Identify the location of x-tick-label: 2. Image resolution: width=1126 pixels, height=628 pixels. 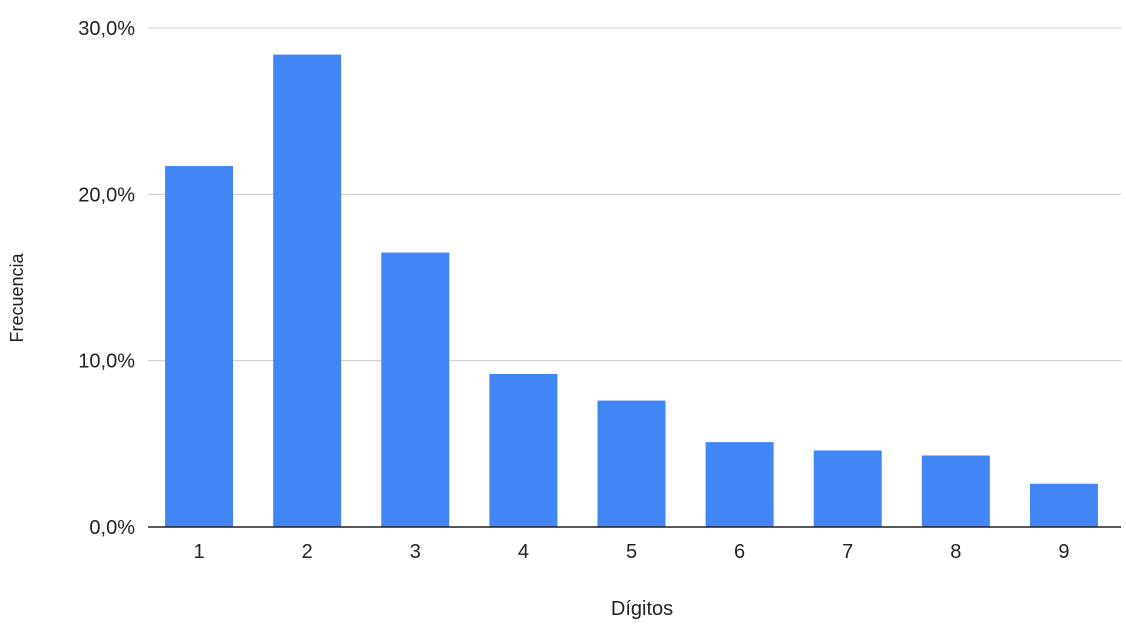
(307, 552).